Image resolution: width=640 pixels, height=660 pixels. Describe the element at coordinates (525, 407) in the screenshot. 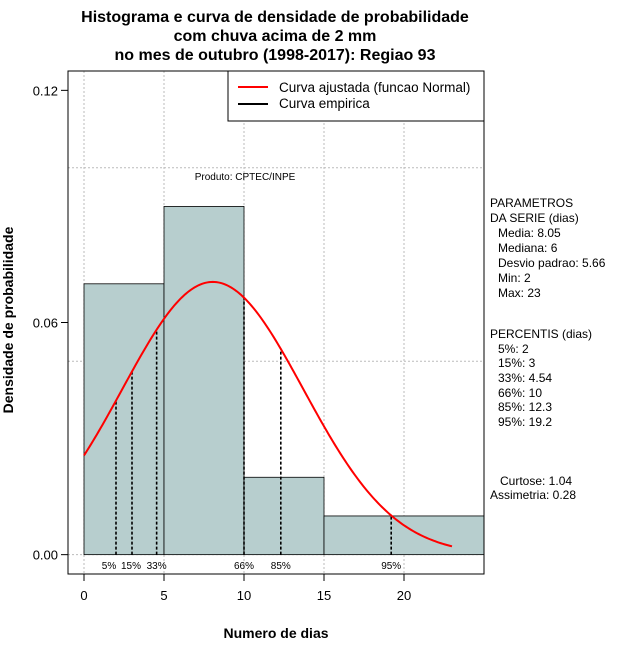

I see `percentis-85: 85%: 12.3` at that location.